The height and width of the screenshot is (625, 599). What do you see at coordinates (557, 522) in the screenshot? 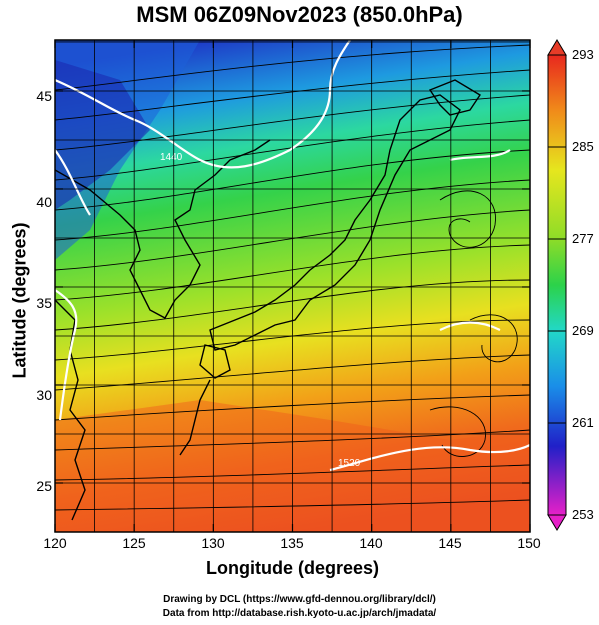
I see `colorbar-bottom-arrow` at bounding box center [557, 522].